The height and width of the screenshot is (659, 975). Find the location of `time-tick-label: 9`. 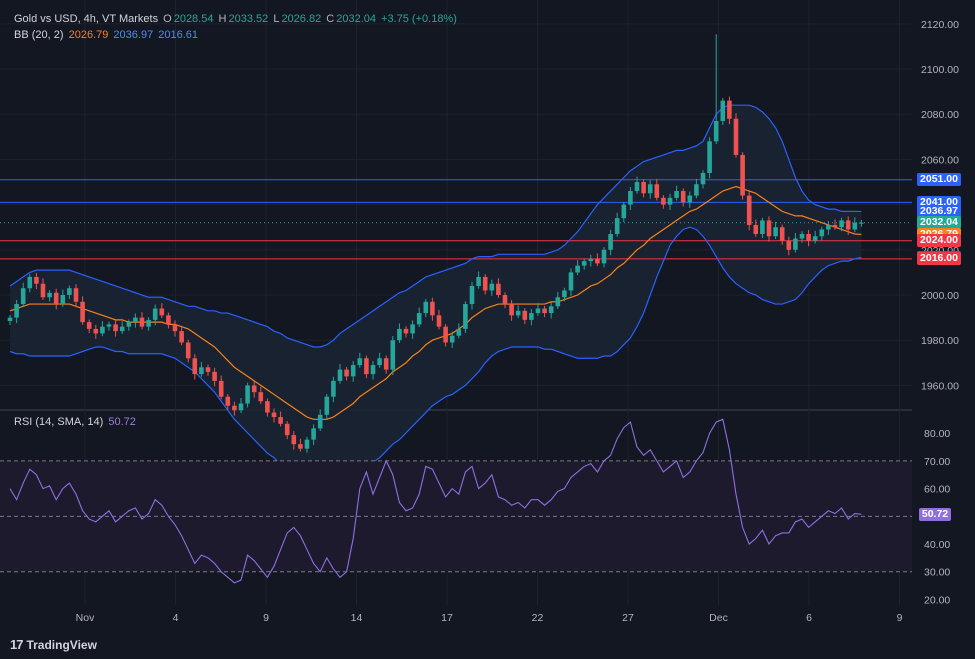

time-tick-label: 9 is located at coordinates (900, 618).